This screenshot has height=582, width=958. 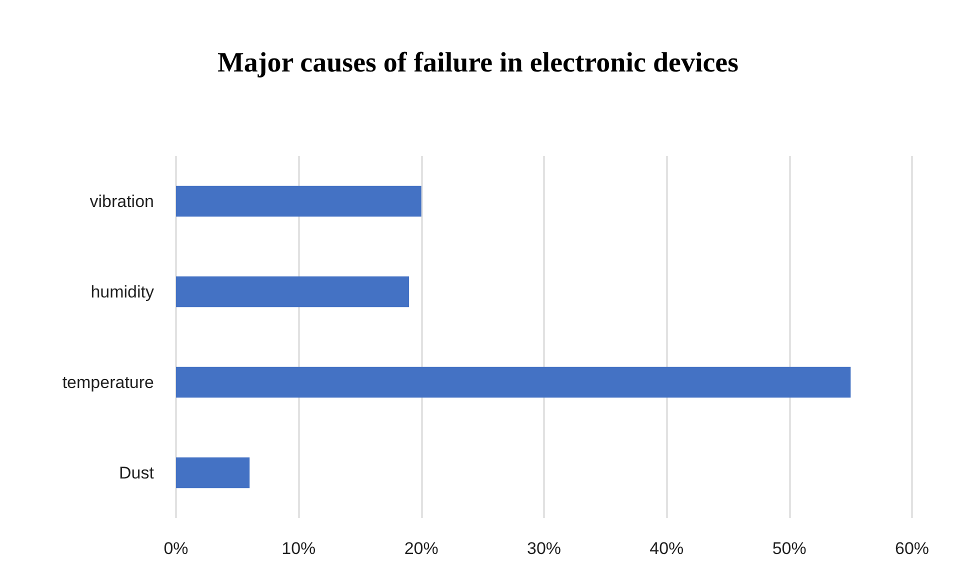 I want to click on x-tick-label: 10%, so click(x=299, y=548).